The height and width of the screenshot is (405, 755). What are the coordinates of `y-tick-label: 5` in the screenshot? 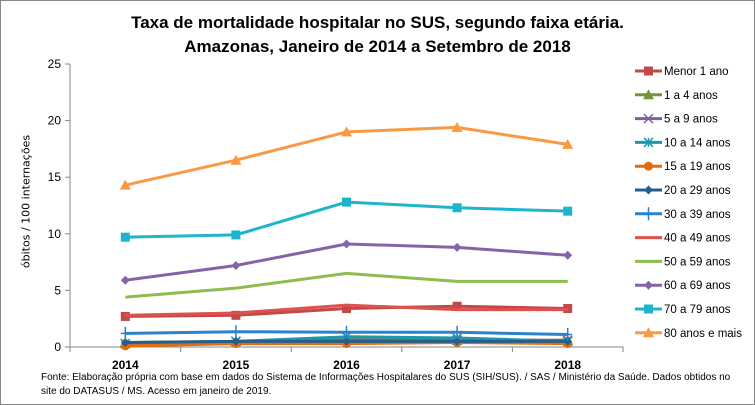 It's located at (57, 290).